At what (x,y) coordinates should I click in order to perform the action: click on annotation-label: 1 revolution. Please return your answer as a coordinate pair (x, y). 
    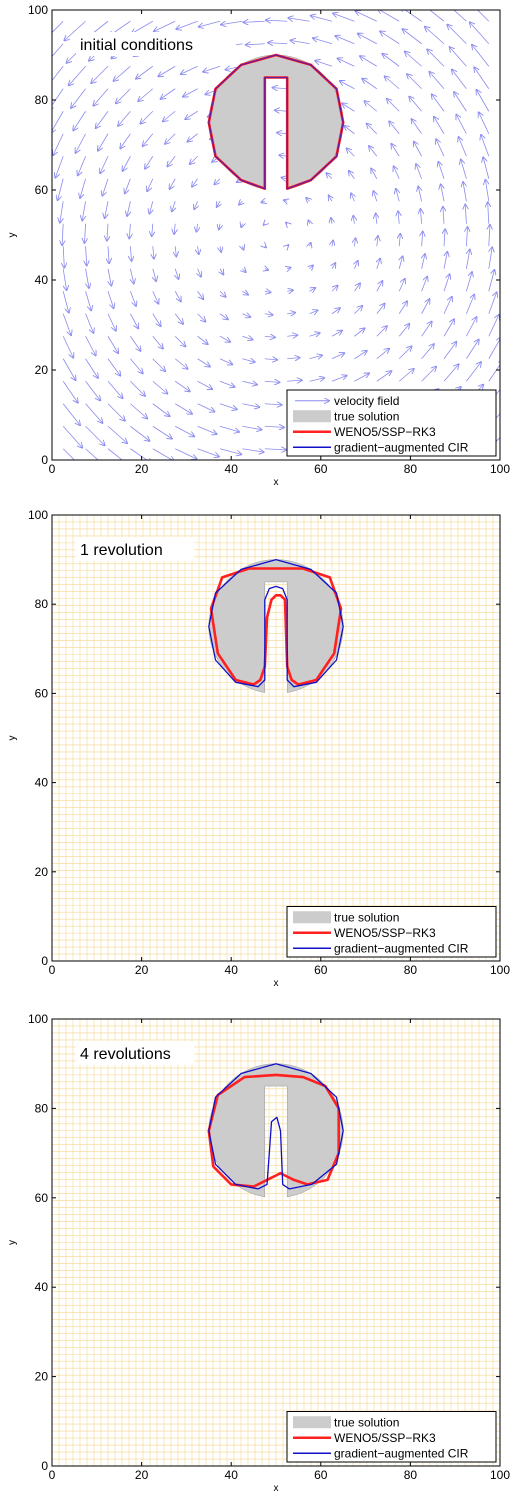
    Looking at the image, I should click on (121, 550).